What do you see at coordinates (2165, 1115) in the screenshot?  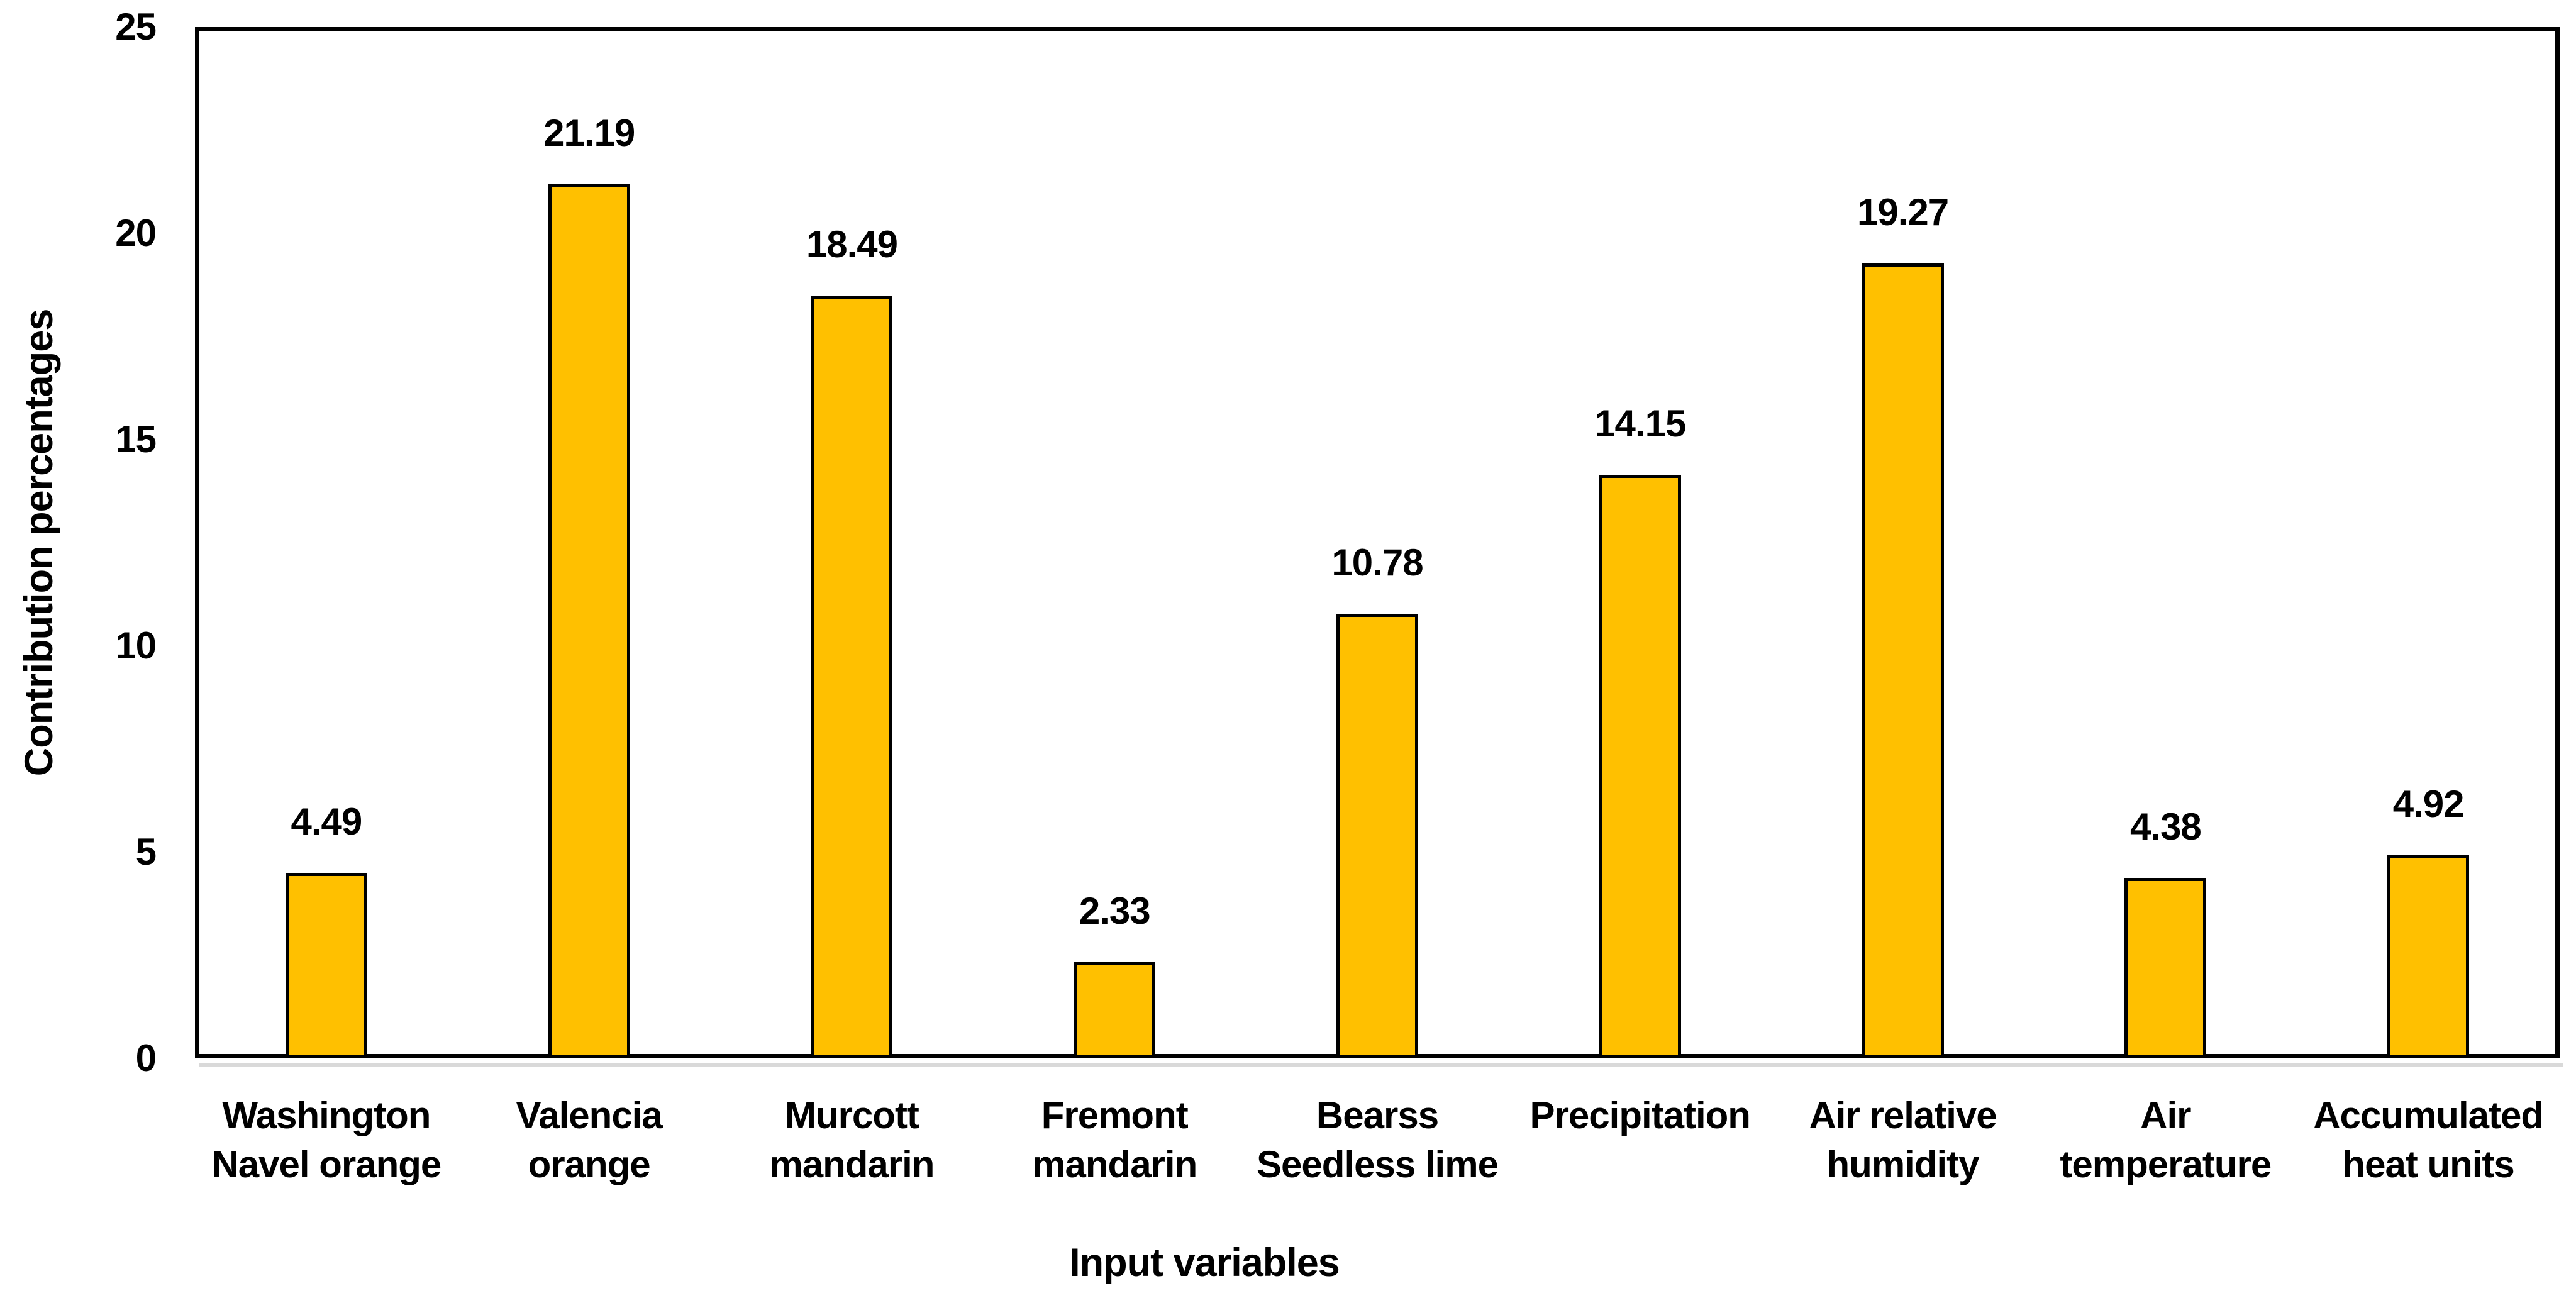 I see `x-category-label-line: Air` at bounding box center [2165, 1115].